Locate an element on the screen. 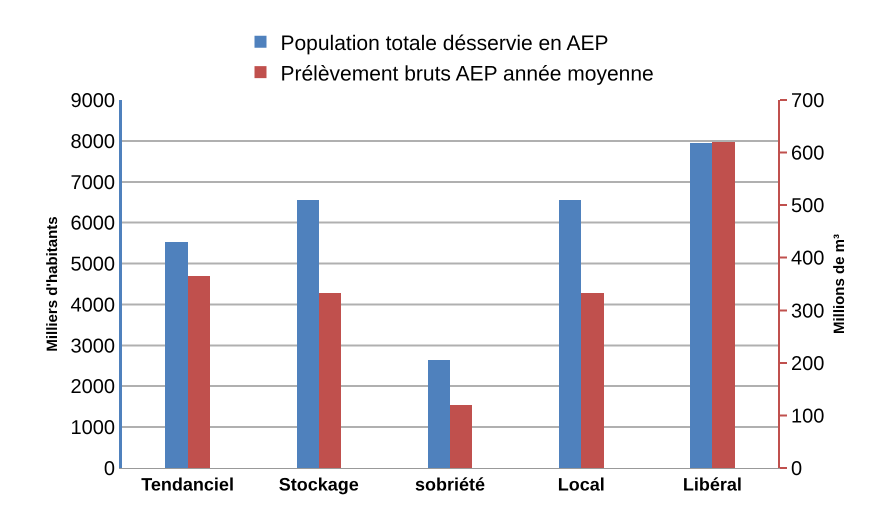  y-tick-label: 5000 is located at coordinates (92, 265).